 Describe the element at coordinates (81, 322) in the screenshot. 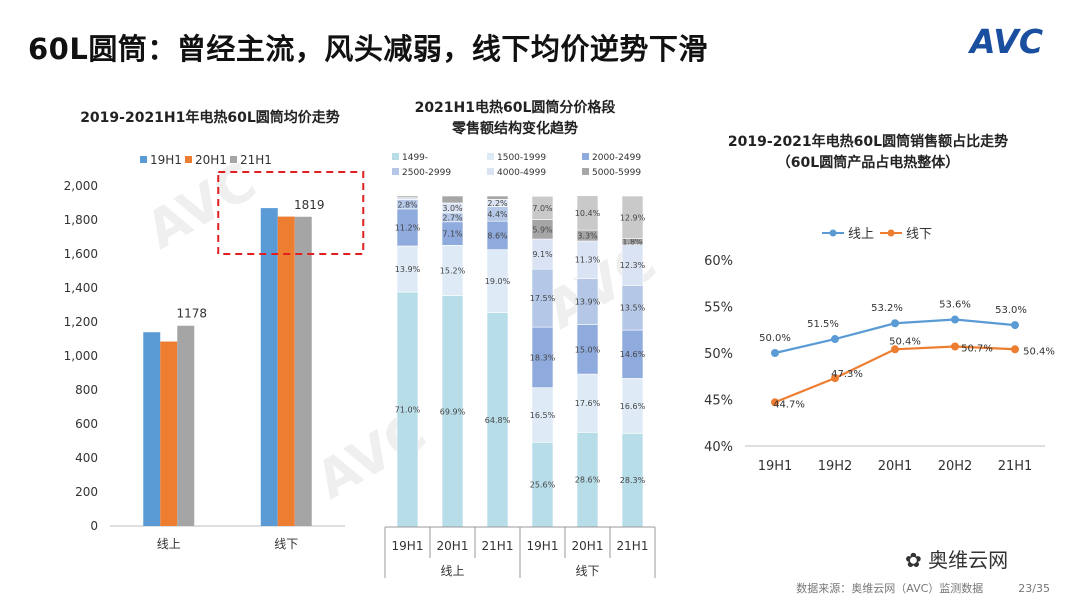

I see `y-tick-label: 1,200` at that location.